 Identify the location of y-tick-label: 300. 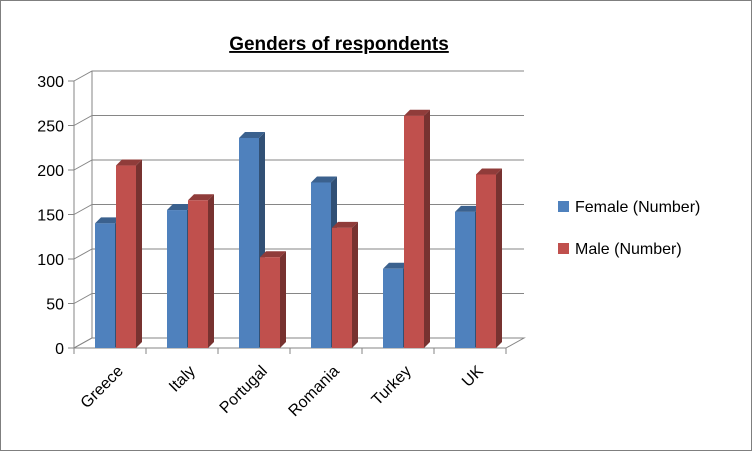
(50, 82).